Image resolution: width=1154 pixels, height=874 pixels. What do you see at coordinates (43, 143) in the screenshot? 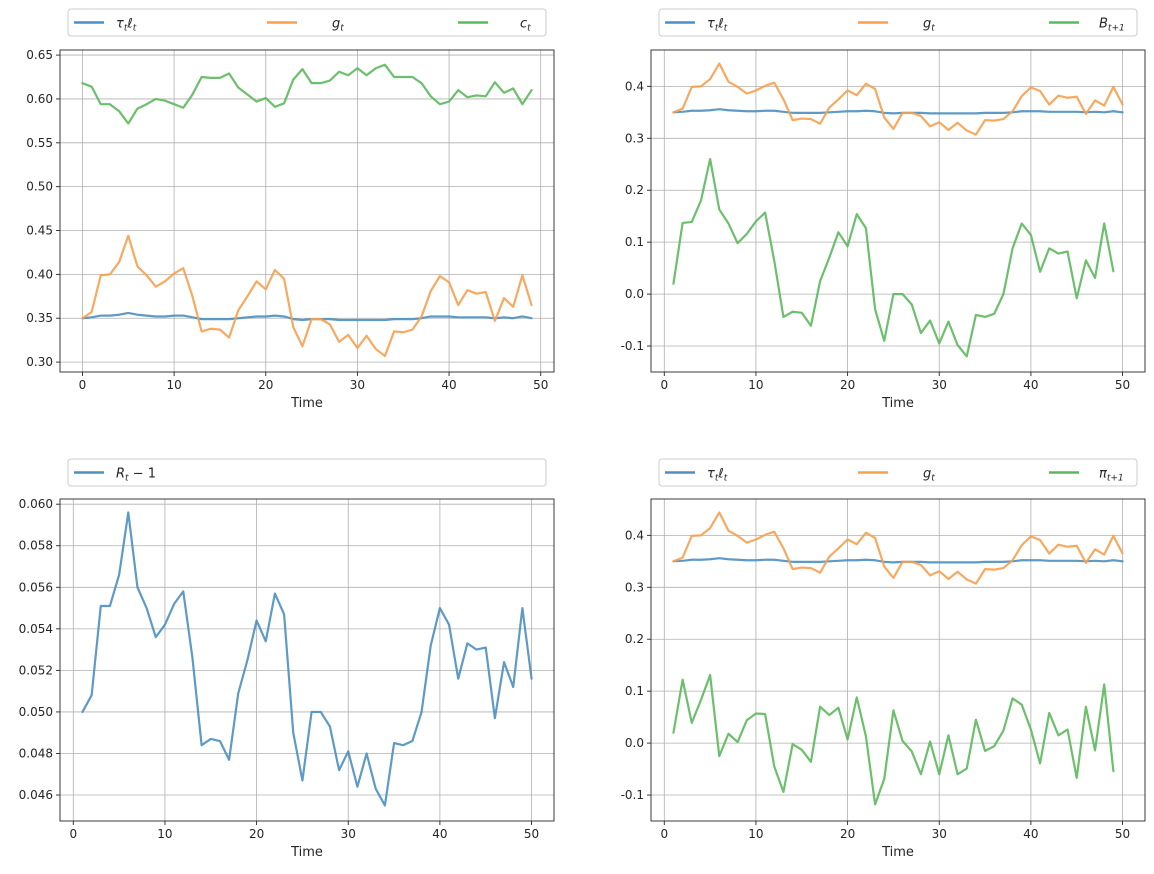
I see `y-tick: 0.55` at bounding box center [43, 143].